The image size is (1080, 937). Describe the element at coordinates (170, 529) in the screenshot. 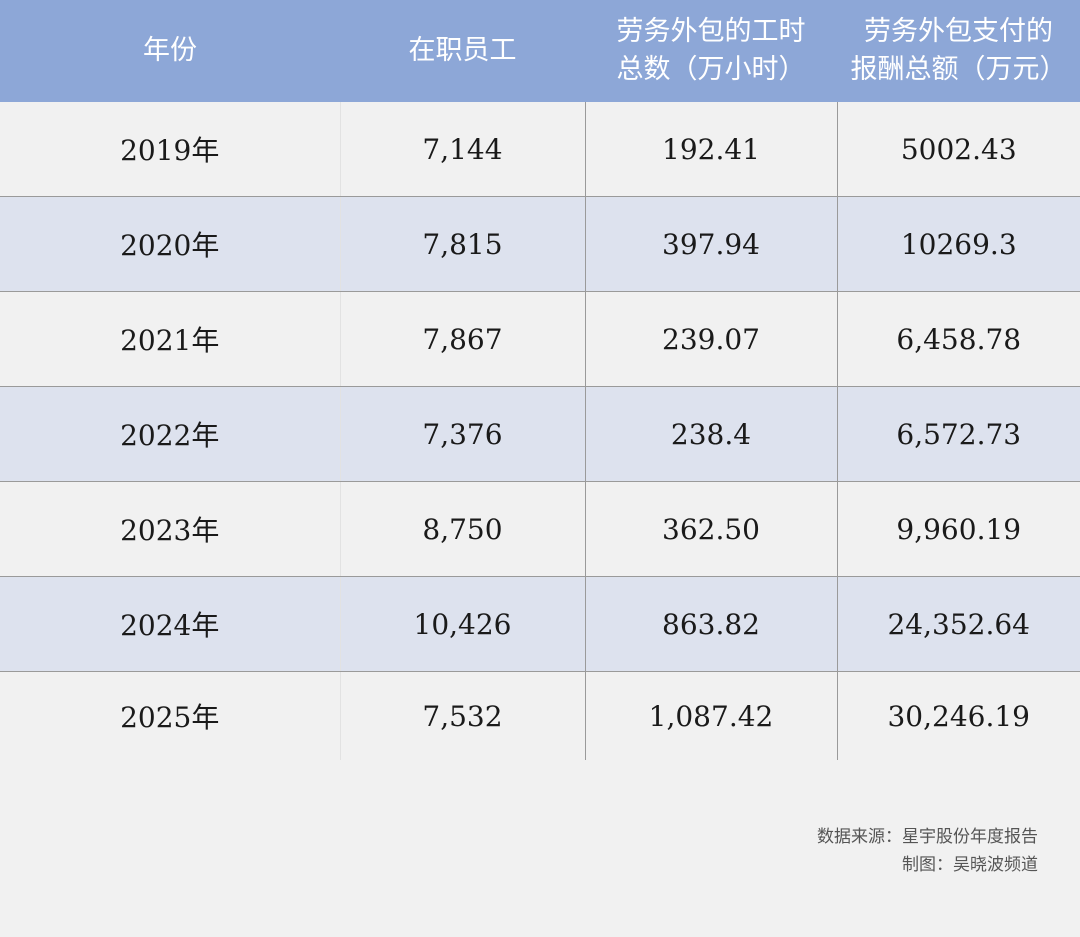

I see `table-cell: 2023年` at that location.